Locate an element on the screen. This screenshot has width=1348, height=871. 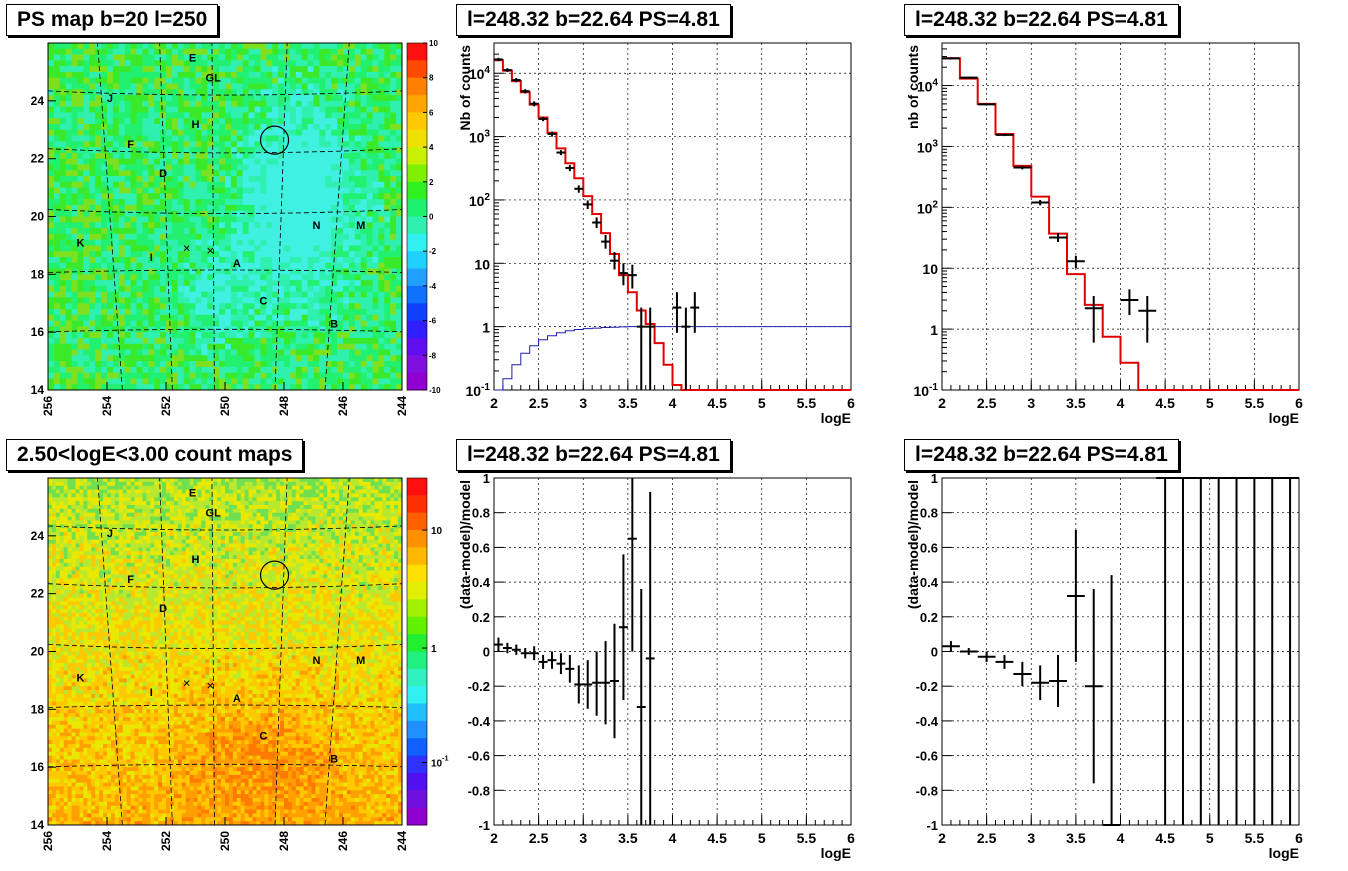
x-tick-label: 254 is located at coordinates (107, 406).